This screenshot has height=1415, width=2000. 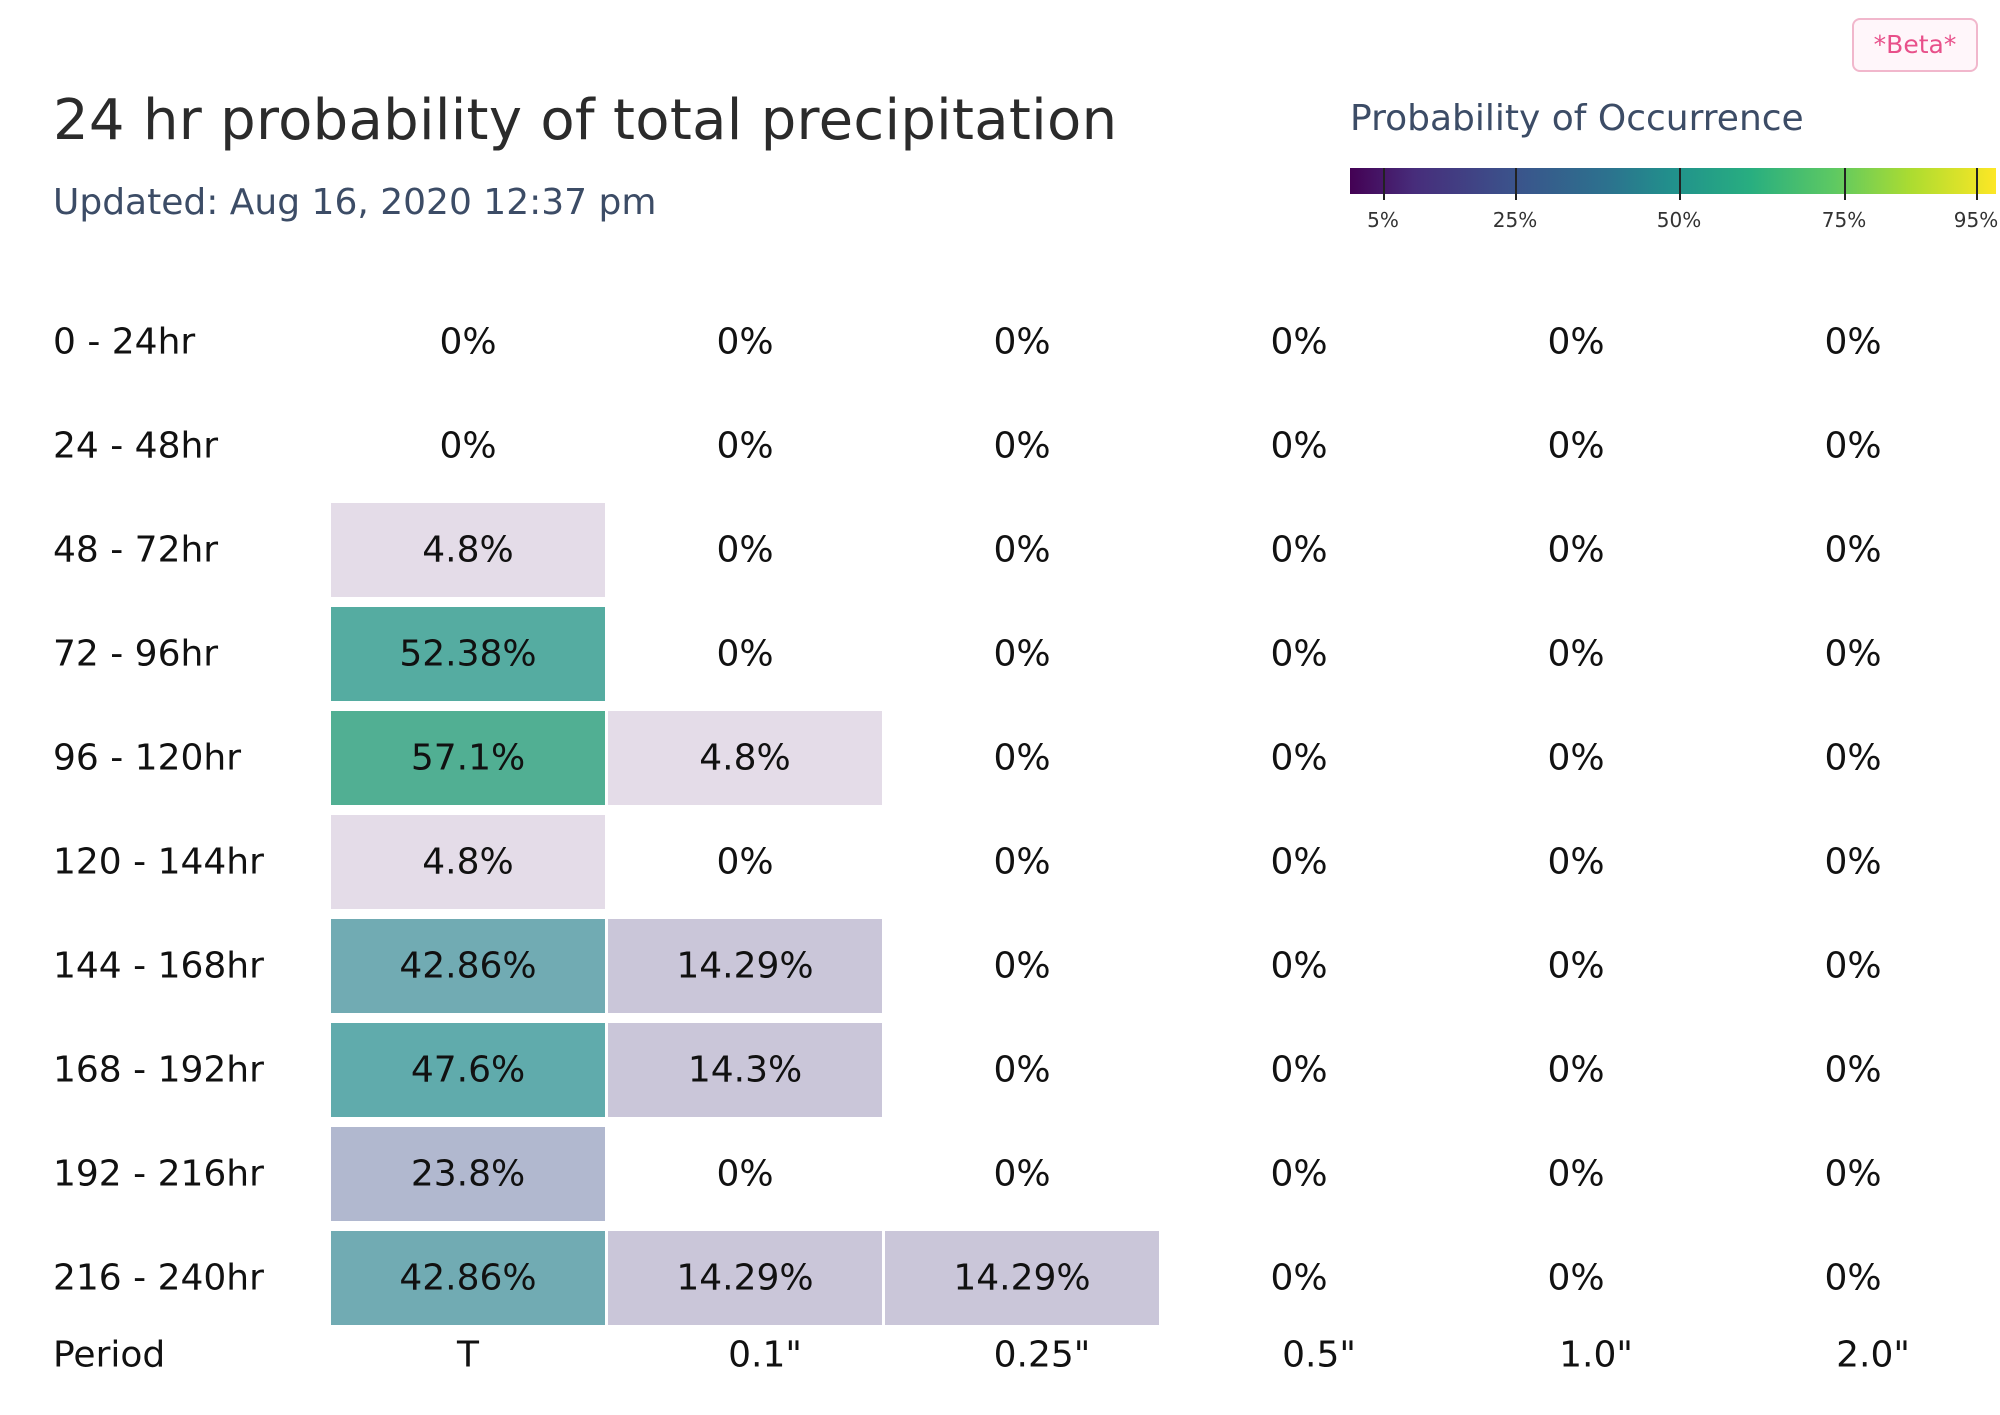 I want to click on x-tick-label: 2.0", so click(x=1873, y=1355).